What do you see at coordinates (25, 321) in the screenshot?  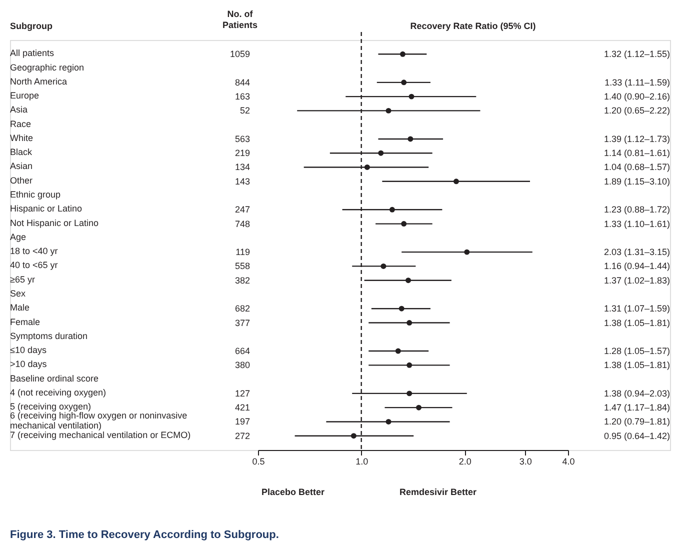 I see `y-tick-label: Female` at bounding box center [25, 321].